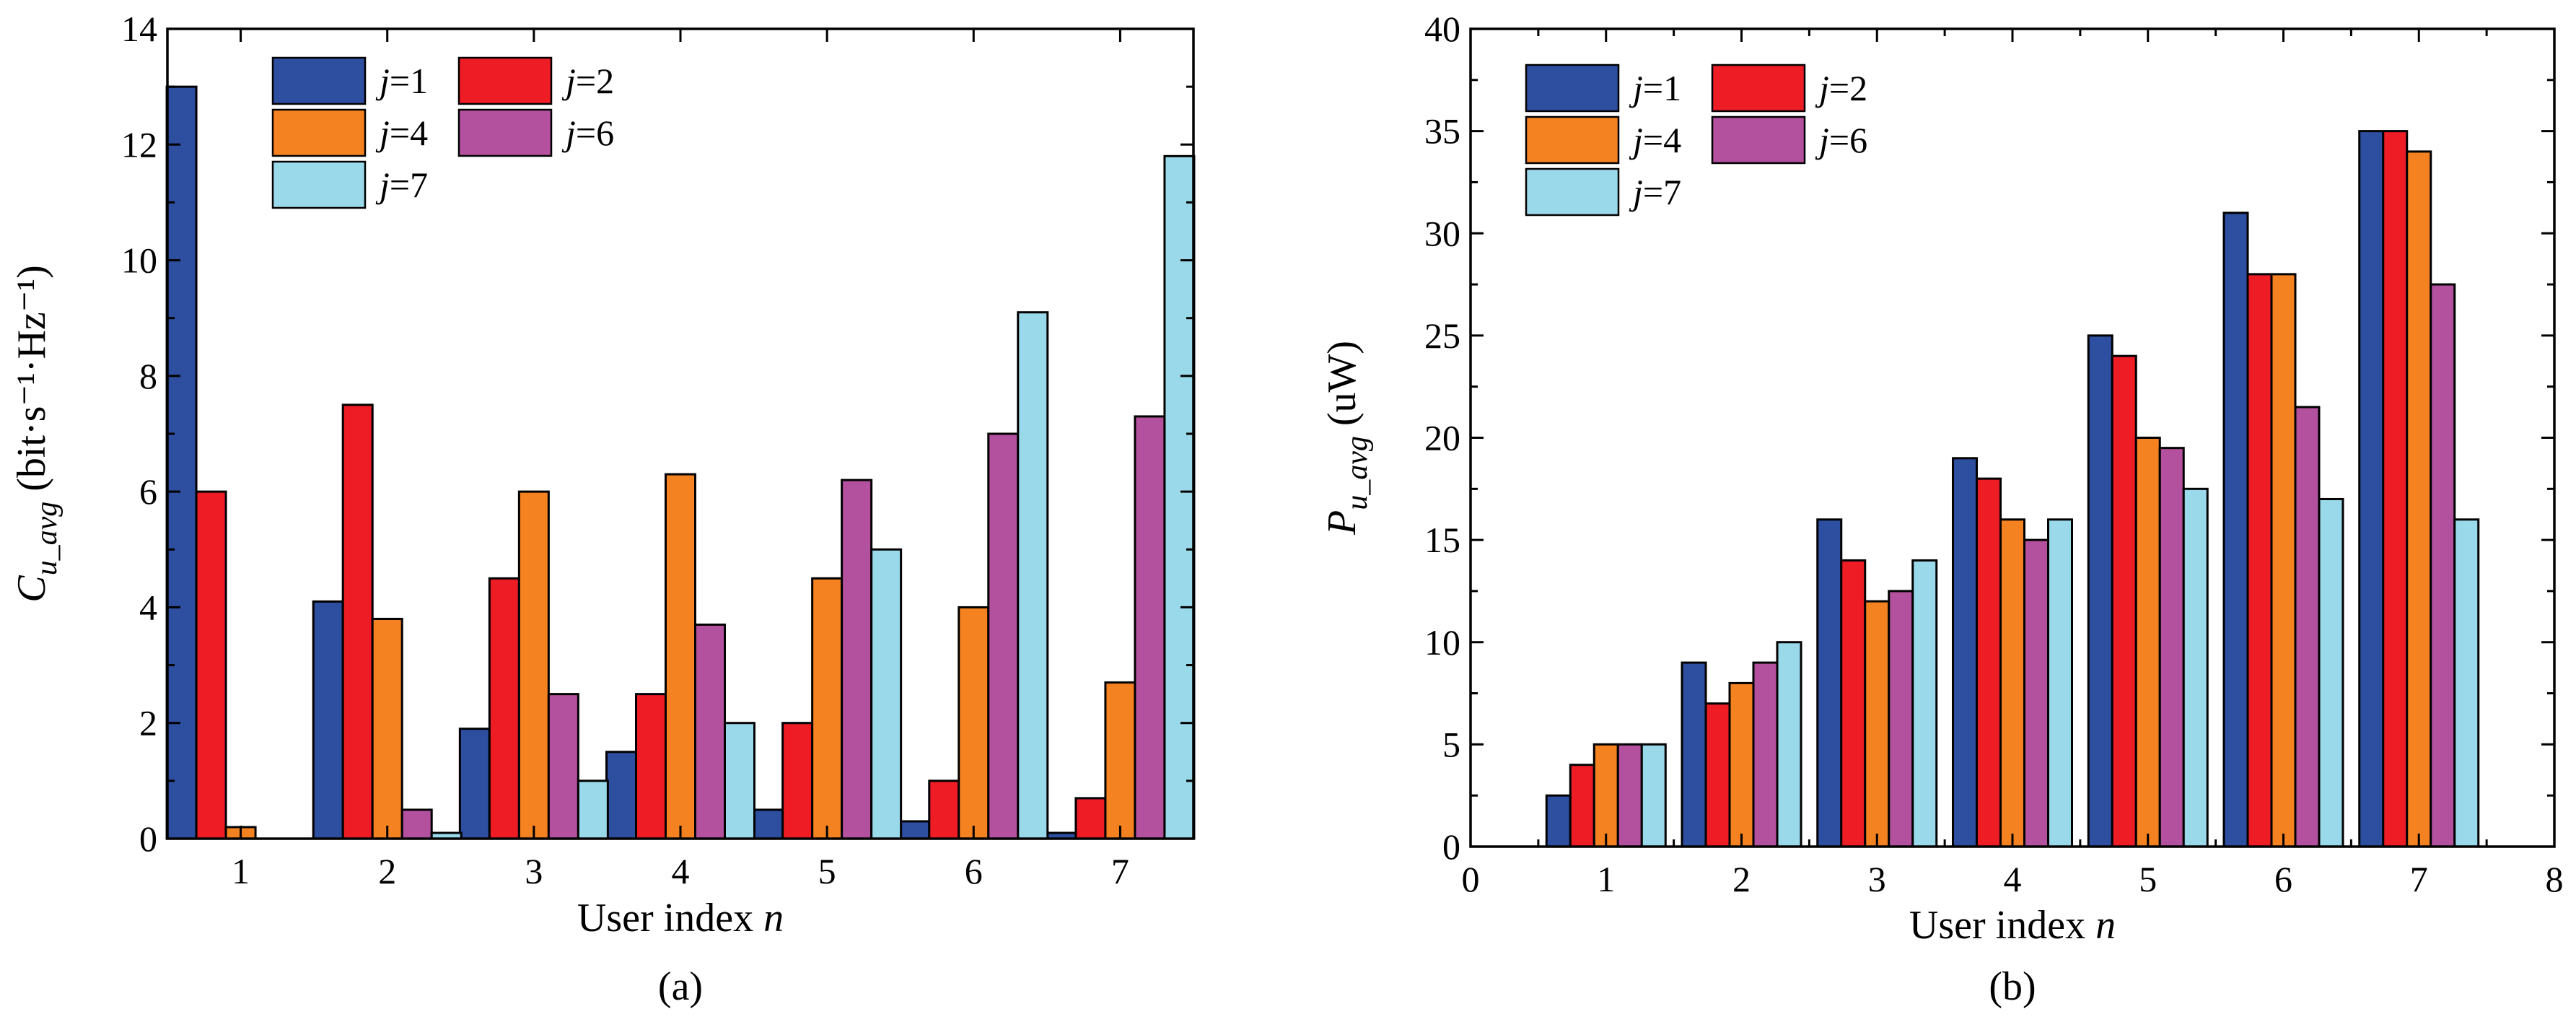 The height and width of the screenshot is (1022, 2576). Describe the element at coordinates (1924, 703) in the screenshot. I see `bar-b-j7-n3` at that location.